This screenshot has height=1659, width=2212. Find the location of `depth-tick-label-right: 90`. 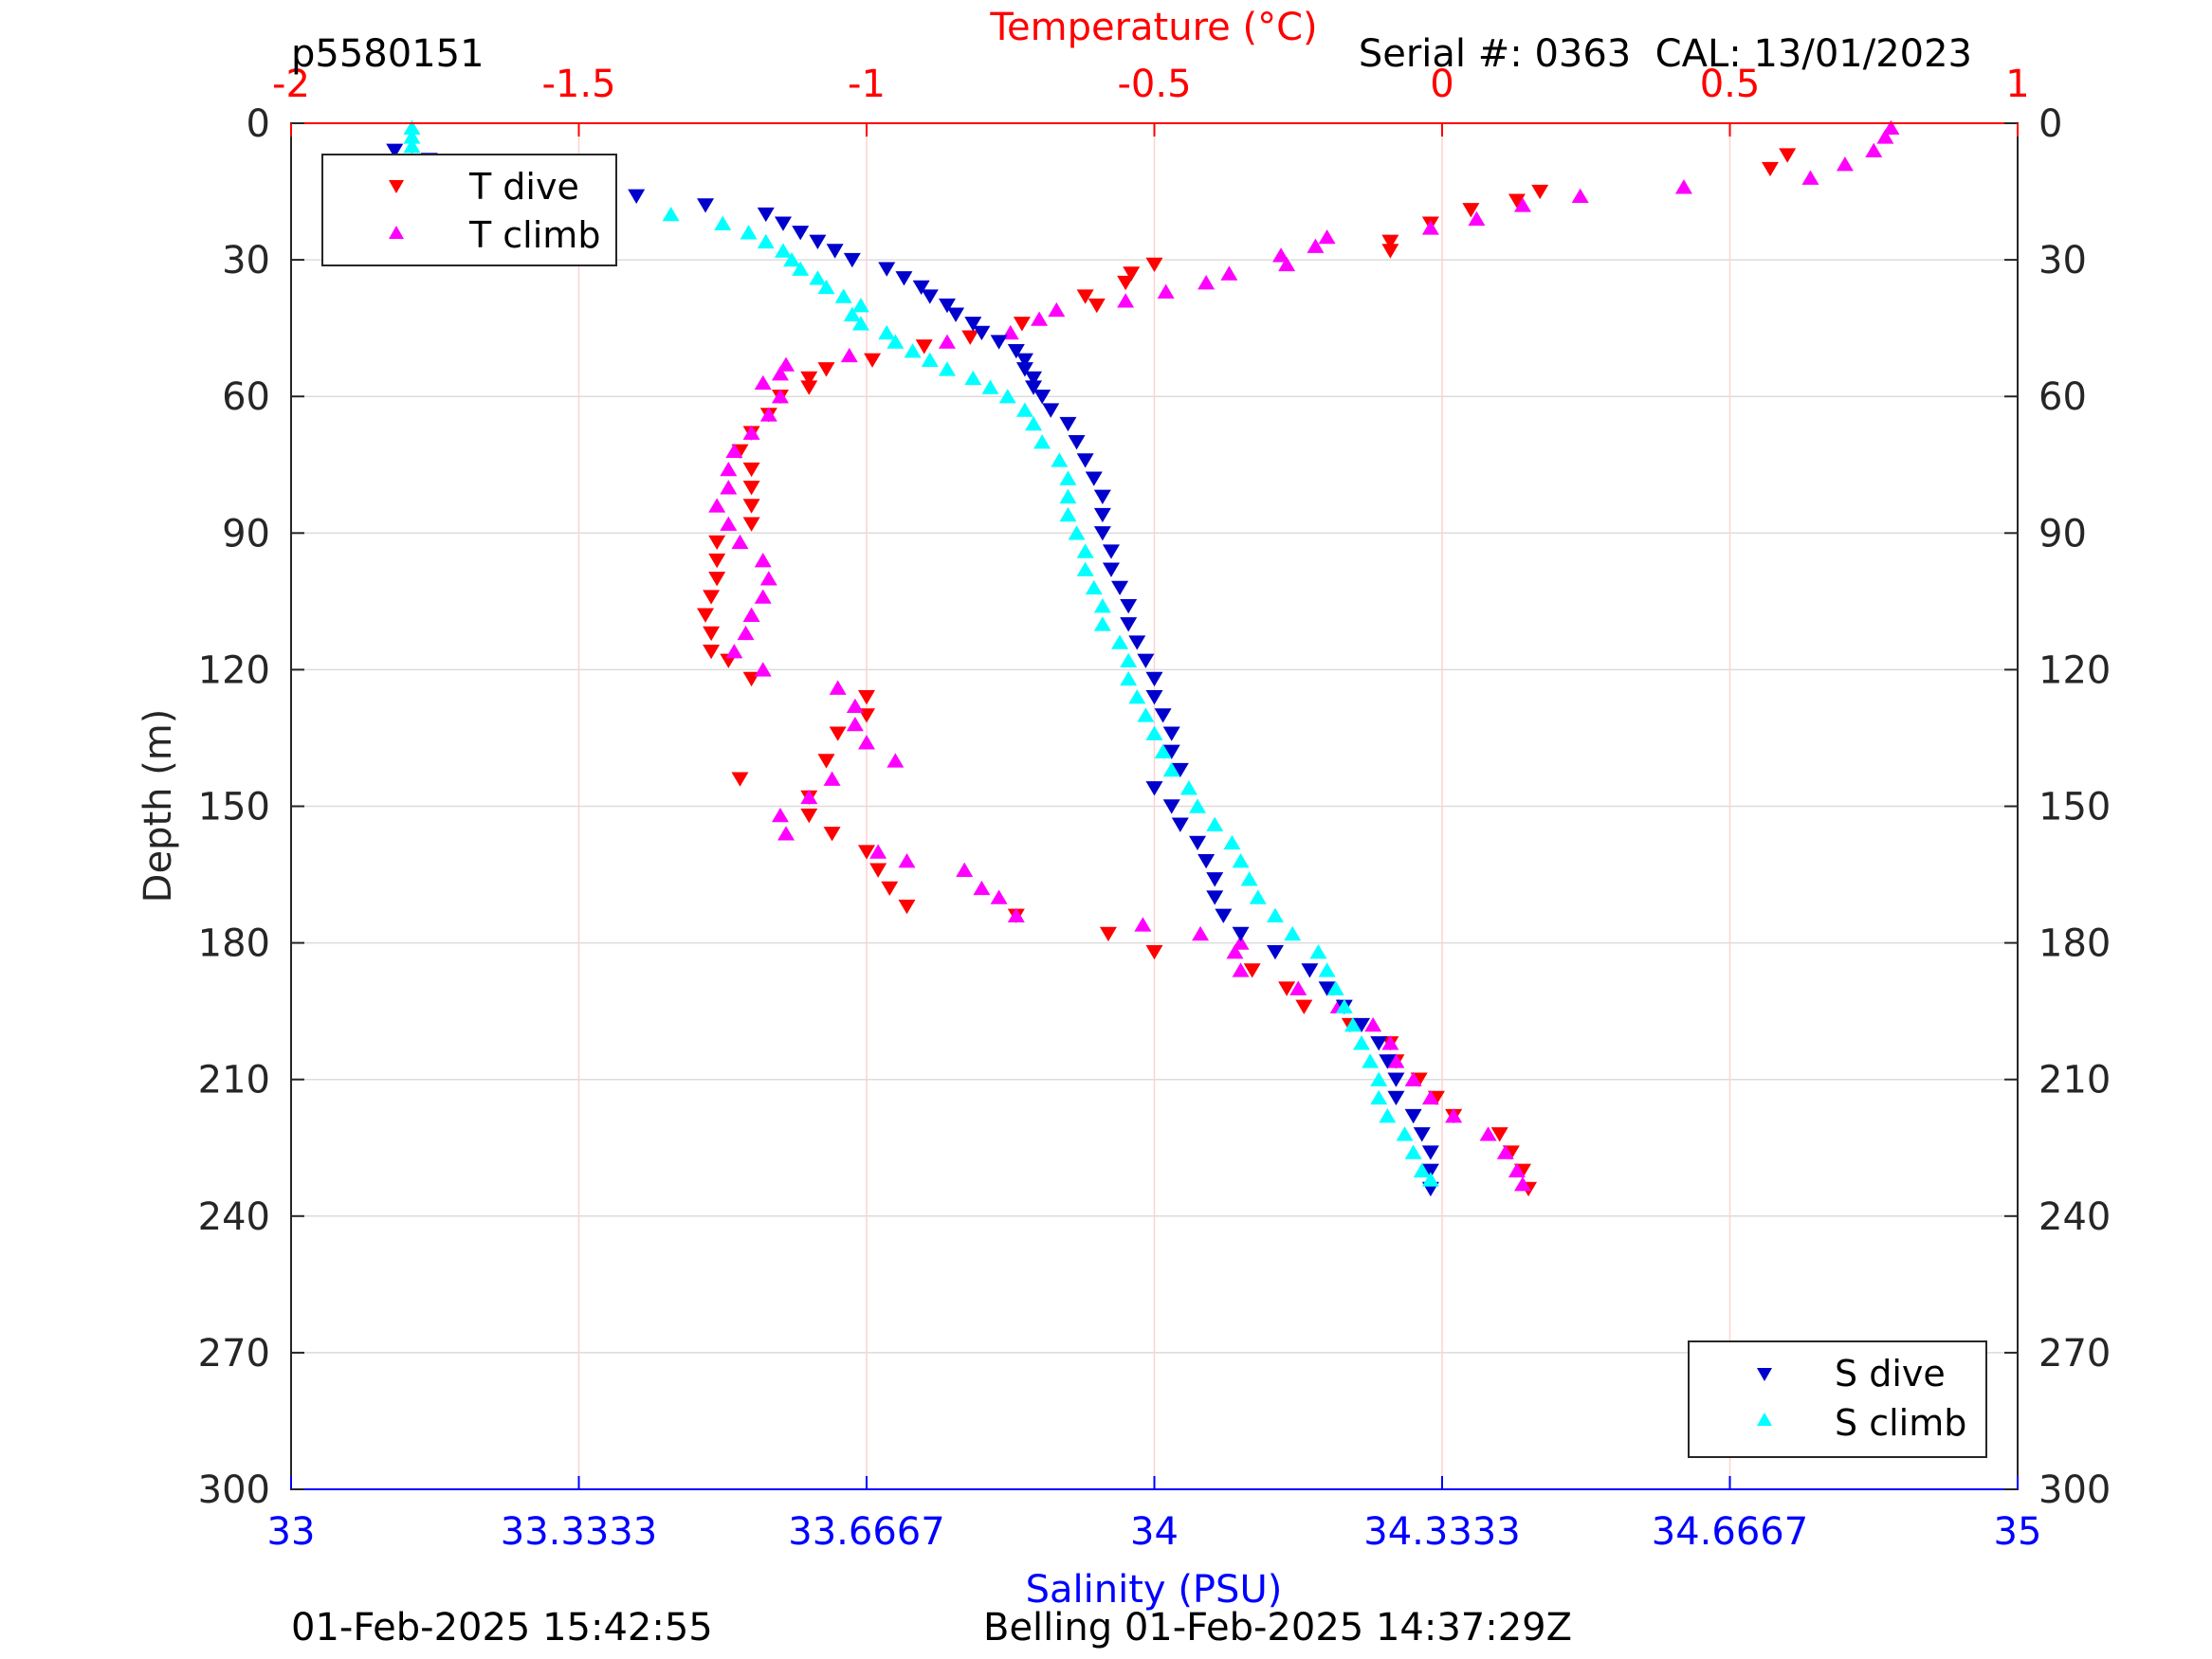

depth-tick-label-right: 90 is located at coordinates (2062, 534).